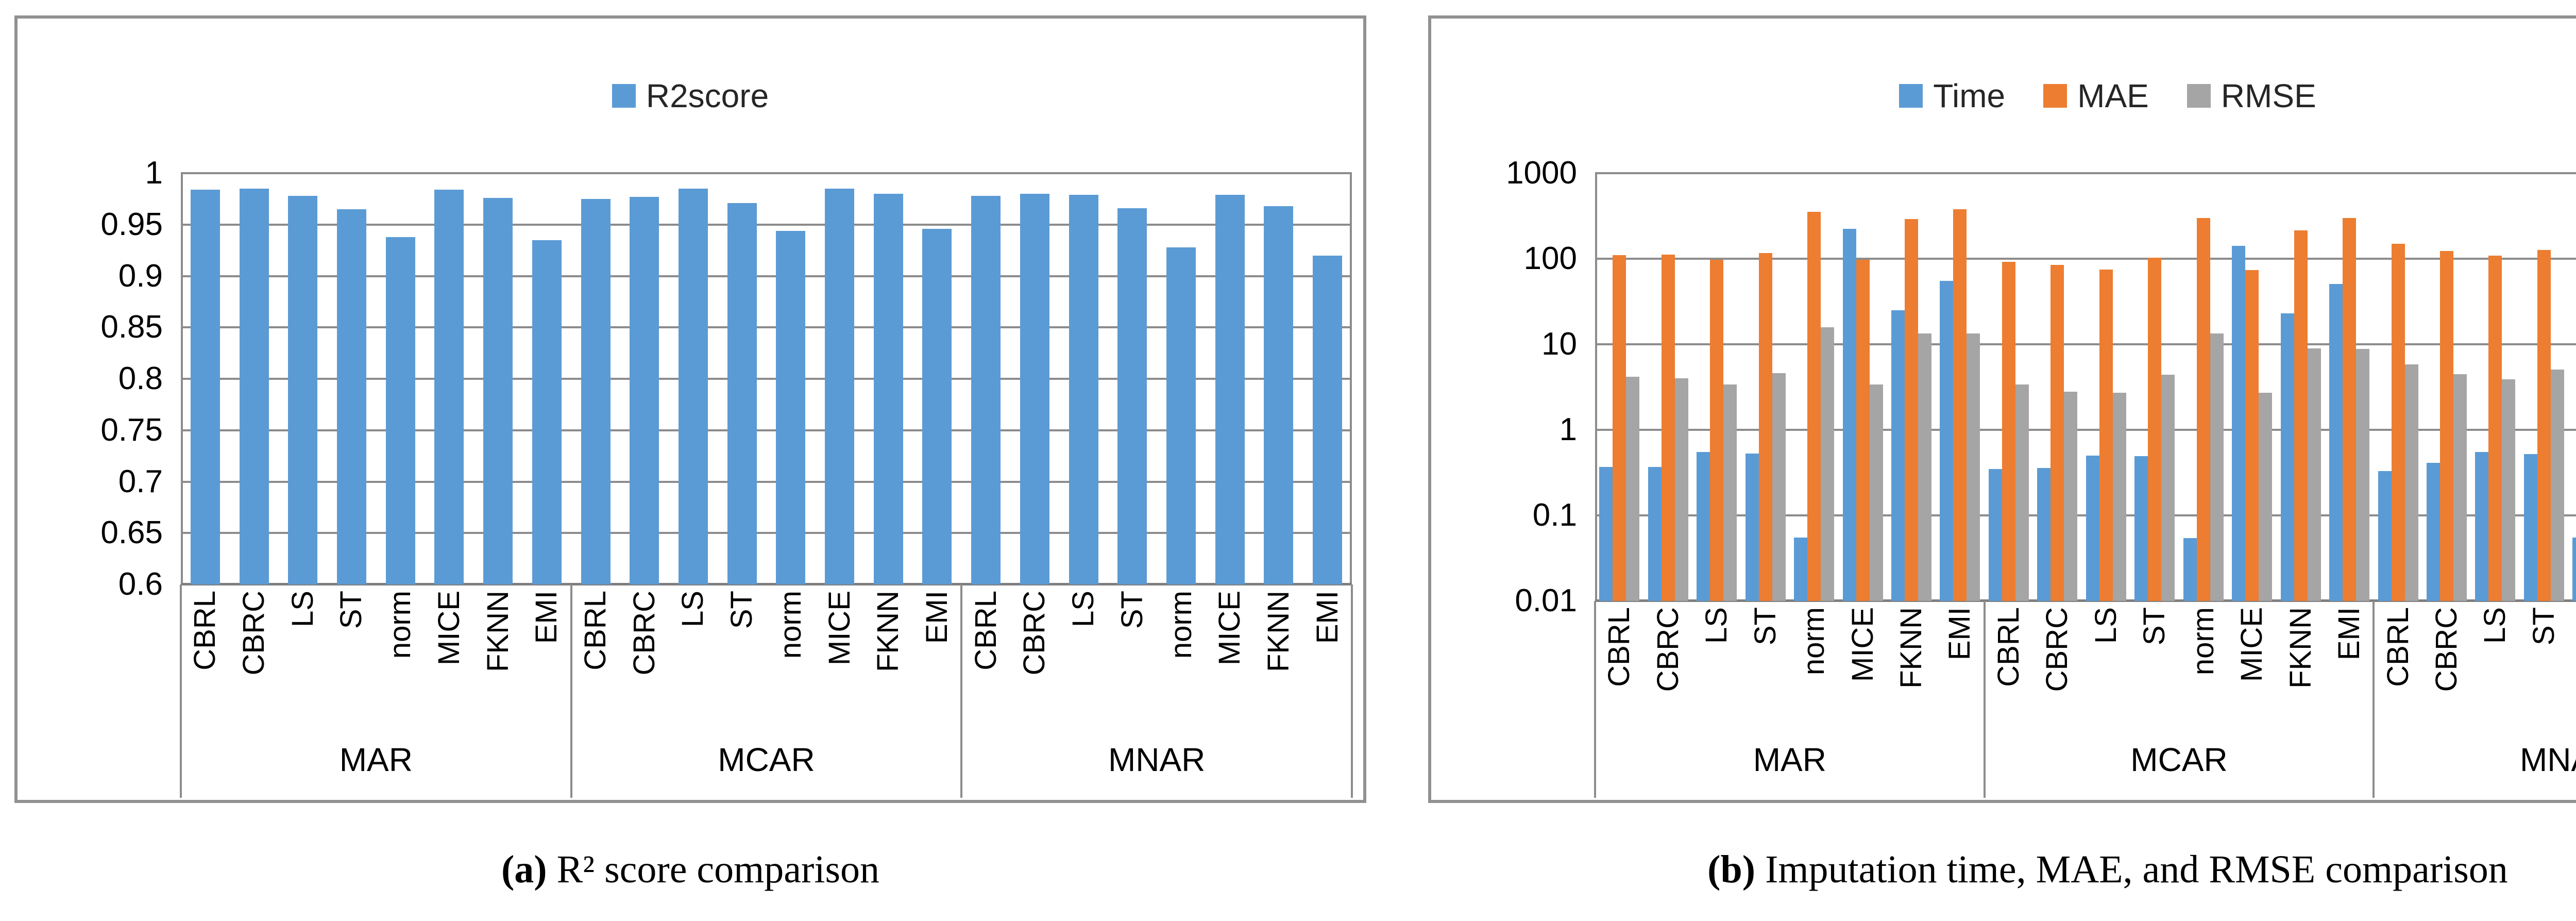 This screenshot has height=921, width=2576. Describe the element at coordinates (1969, 95) in the screenshot. I see `legend-label-time: Time` at that location.